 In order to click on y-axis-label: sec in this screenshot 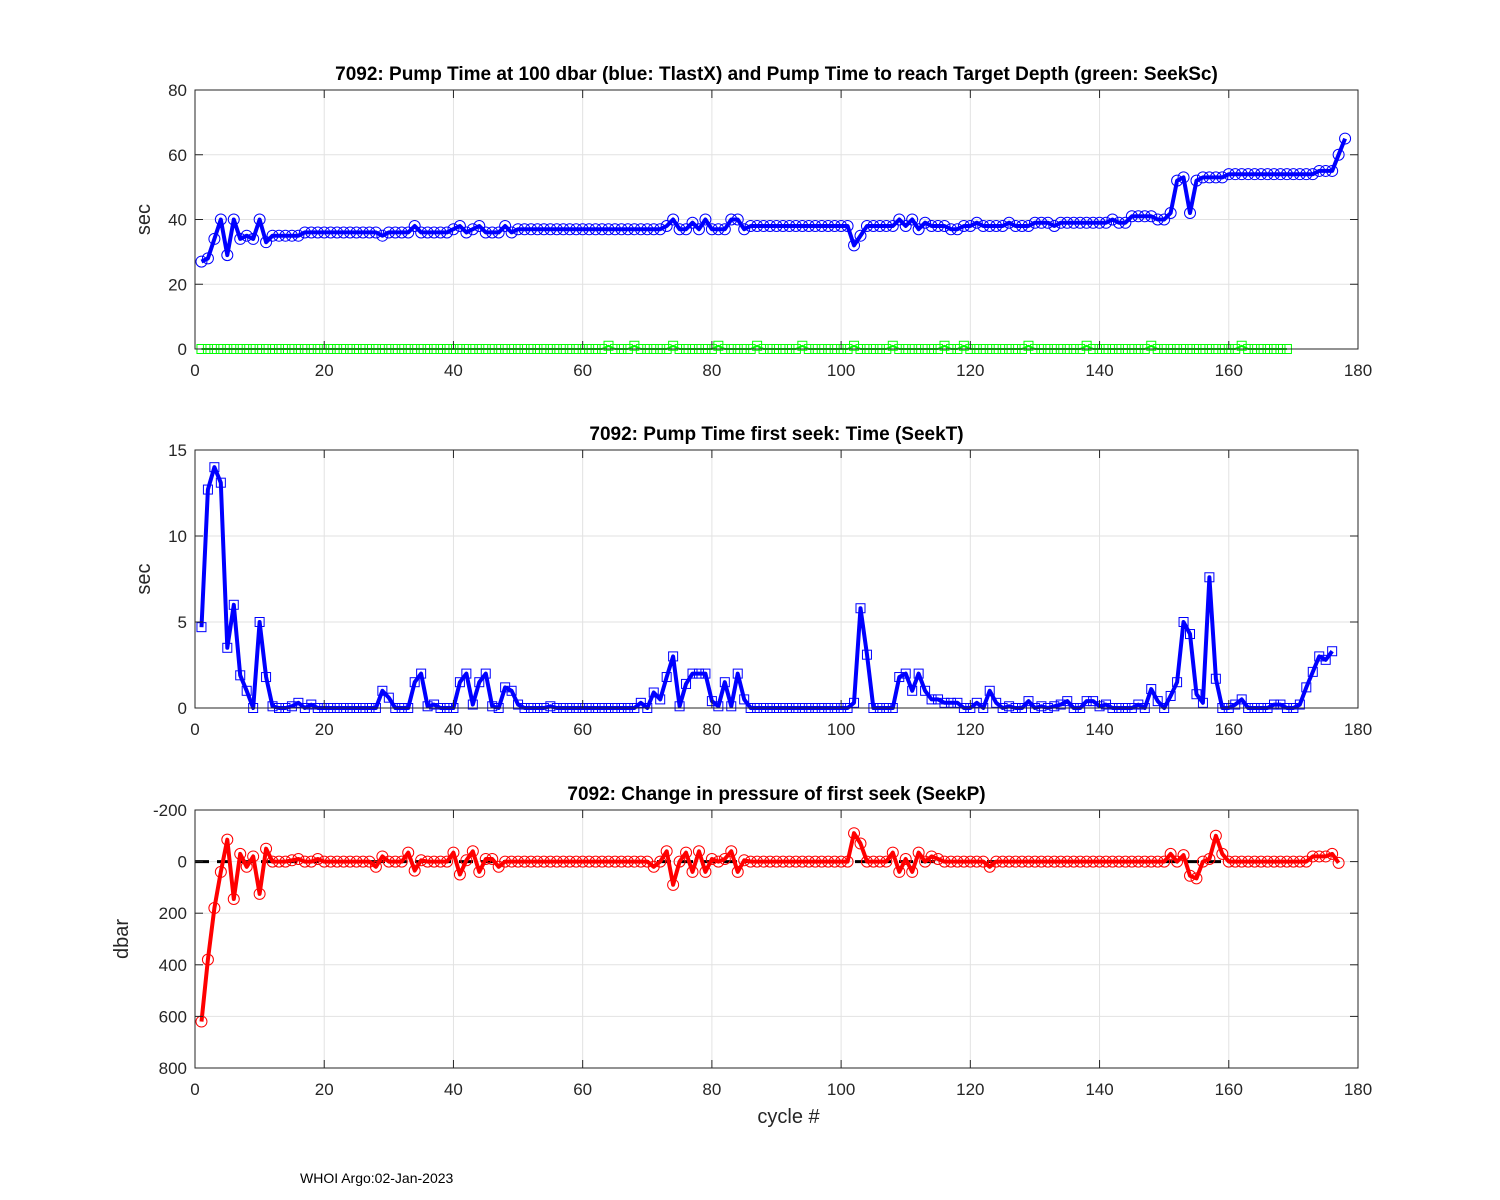, I will do `click(144, 578)`.